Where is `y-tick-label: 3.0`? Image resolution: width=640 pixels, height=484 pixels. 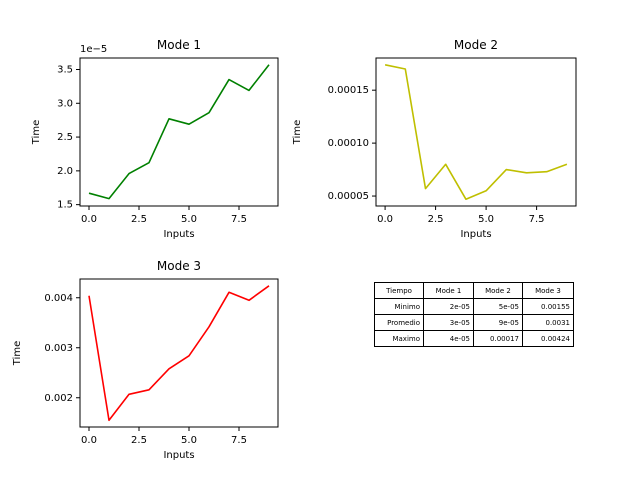 y-tick-label: 3.0 is located at coordinates (65, 103).